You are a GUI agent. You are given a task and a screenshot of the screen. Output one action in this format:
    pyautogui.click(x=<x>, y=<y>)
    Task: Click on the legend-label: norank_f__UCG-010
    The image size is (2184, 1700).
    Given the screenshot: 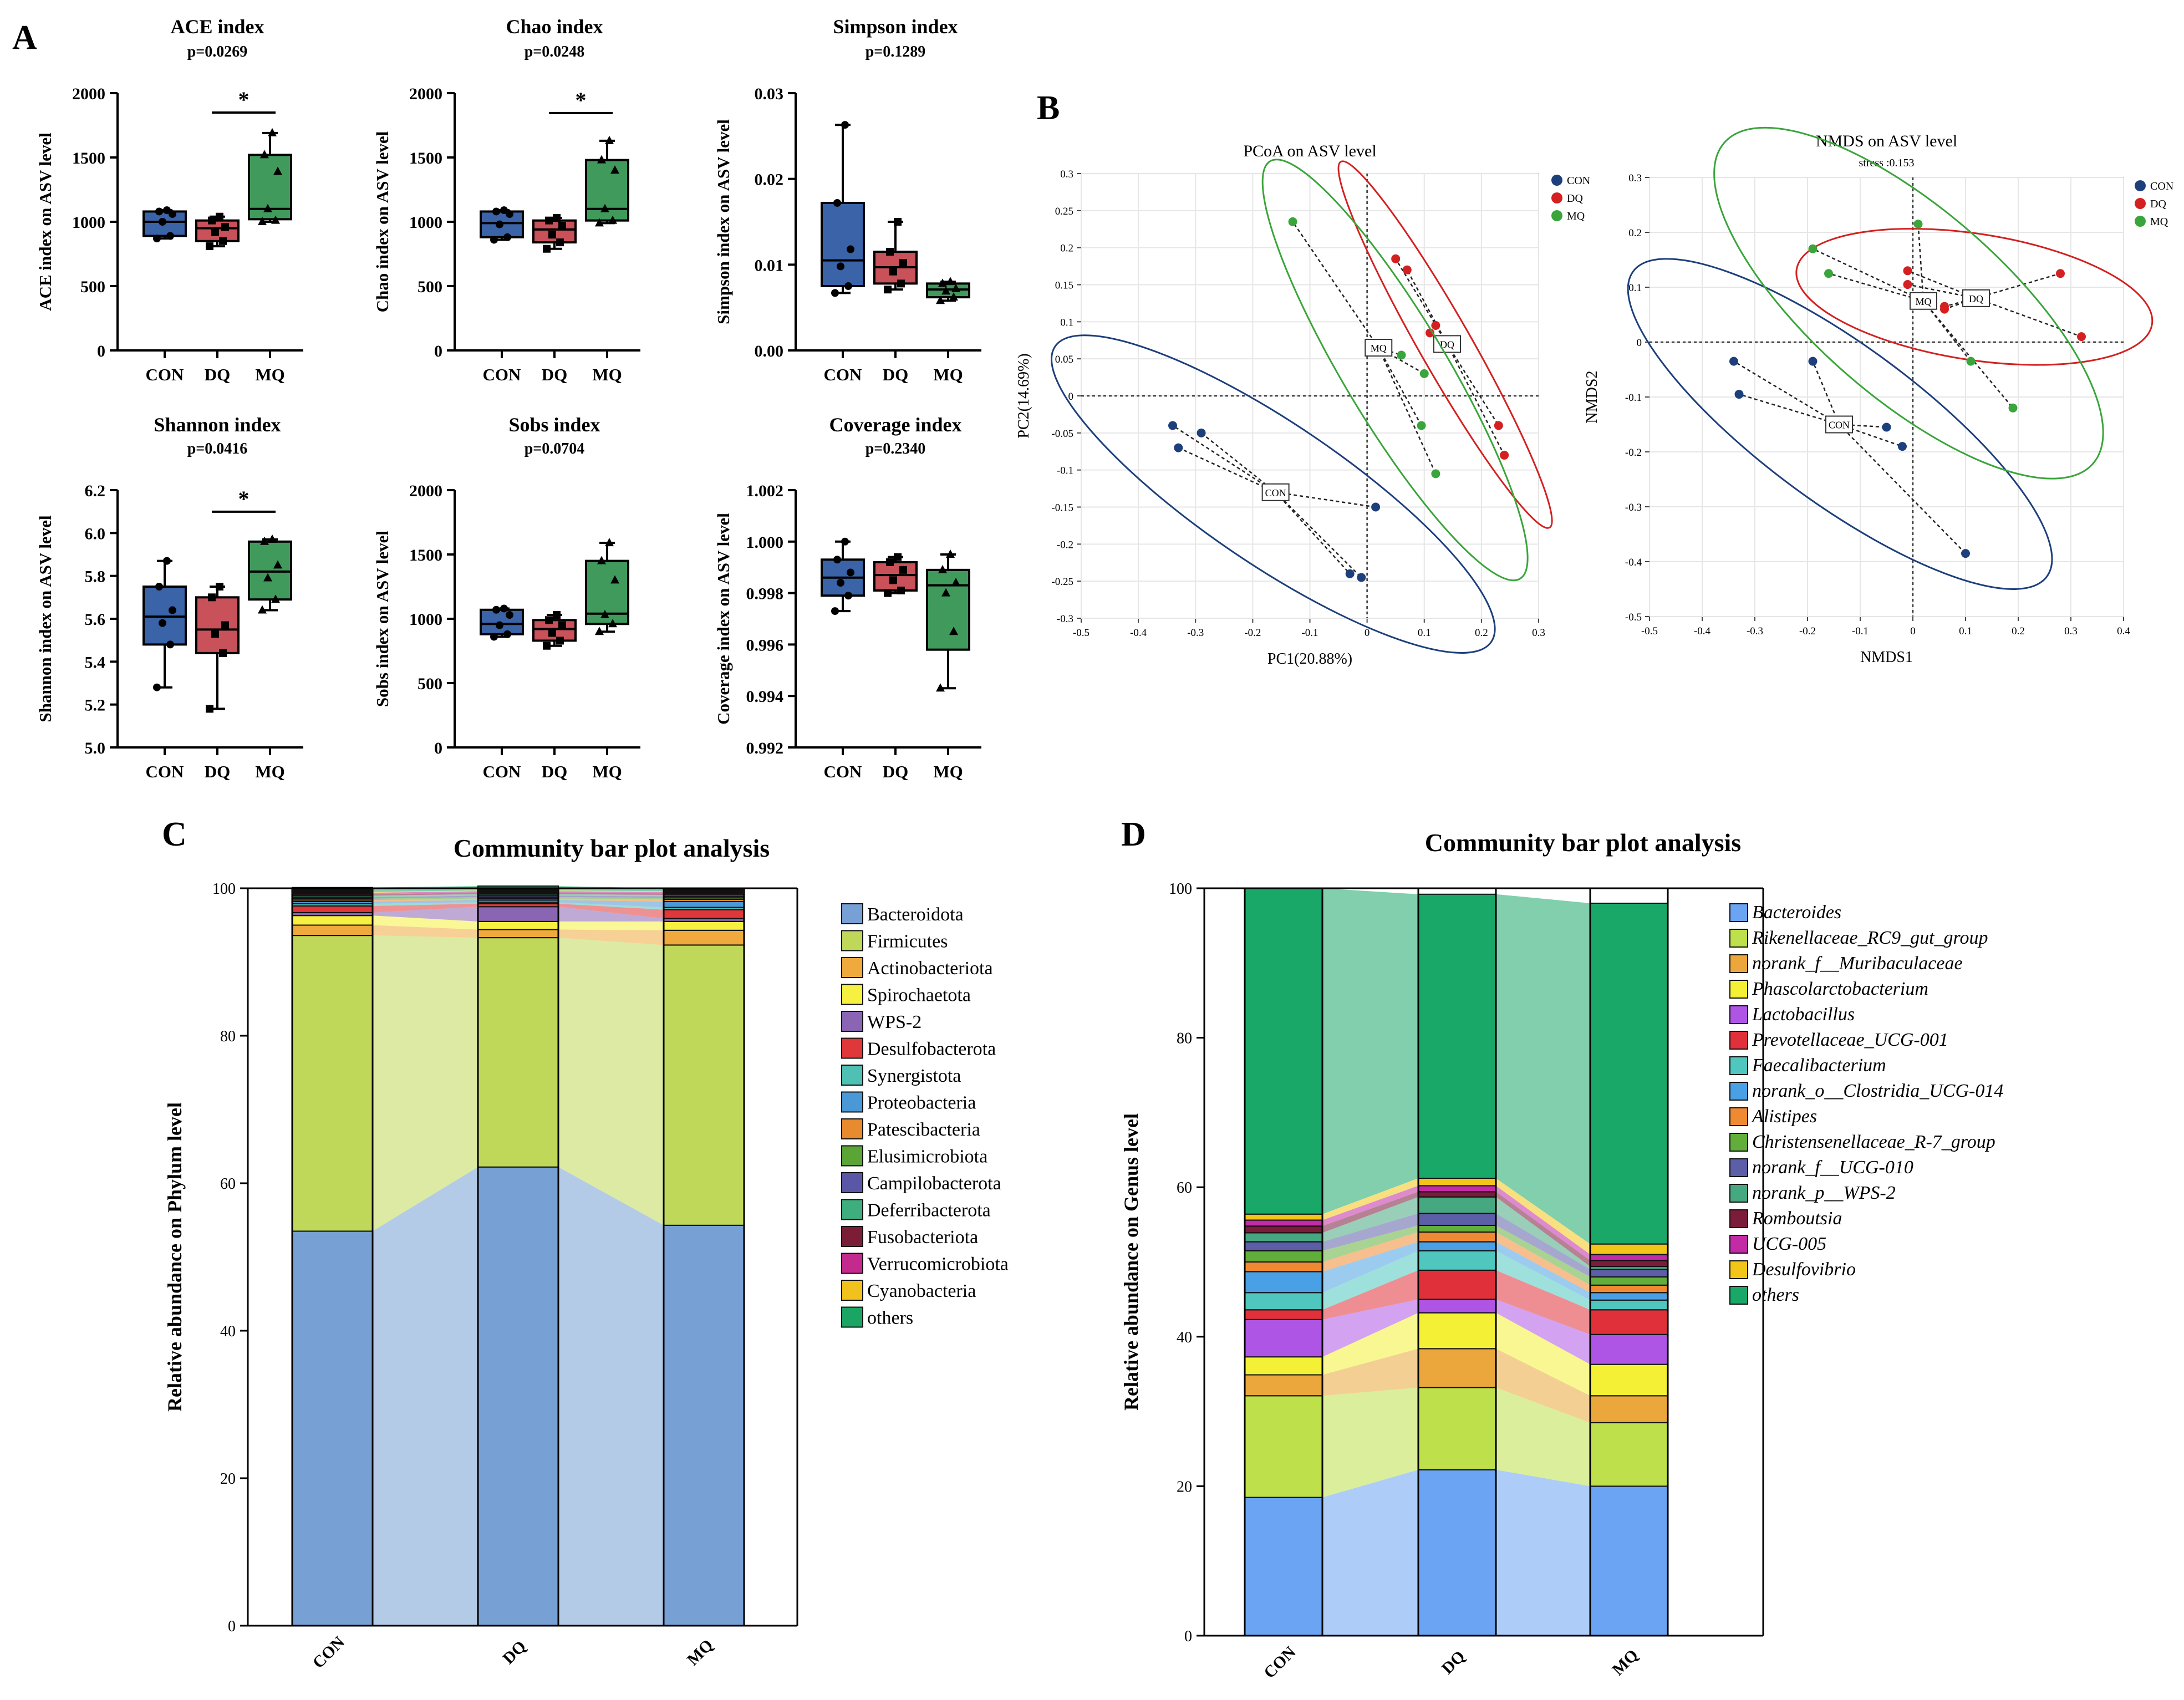 What is the action you would take?
    pyautogui.click(x=1833, y=1167)
    